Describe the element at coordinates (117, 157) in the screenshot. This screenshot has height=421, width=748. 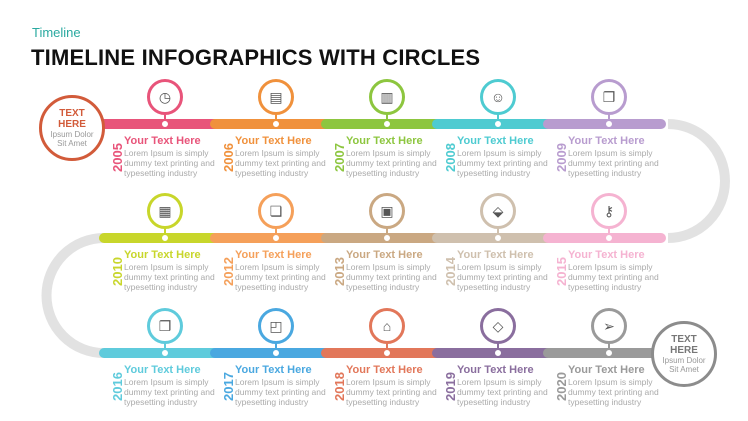
I see `milestone-year: 2005` at that location.